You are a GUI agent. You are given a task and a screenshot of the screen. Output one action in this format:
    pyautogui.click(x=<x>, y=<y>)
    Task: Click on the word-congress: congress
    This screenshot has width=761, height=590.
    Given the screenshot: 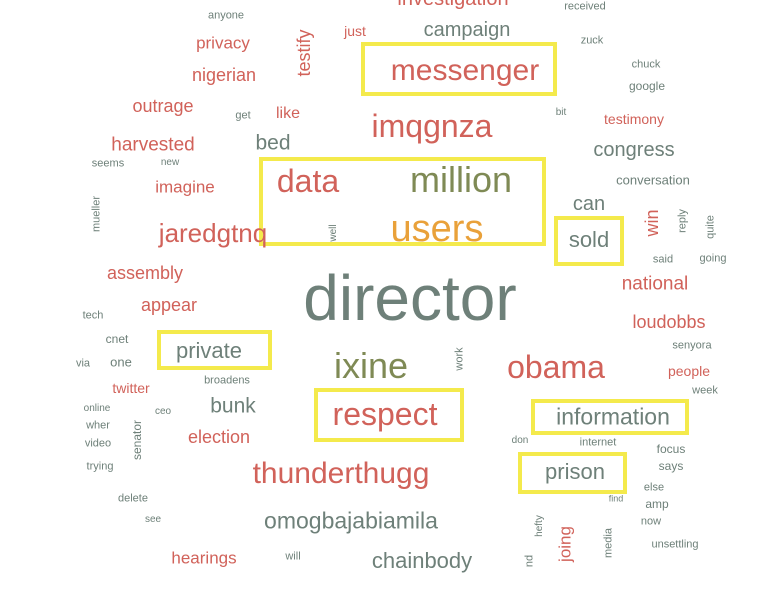 What is the action you would take?
    pyautogui.click(x=634, y=150)
    